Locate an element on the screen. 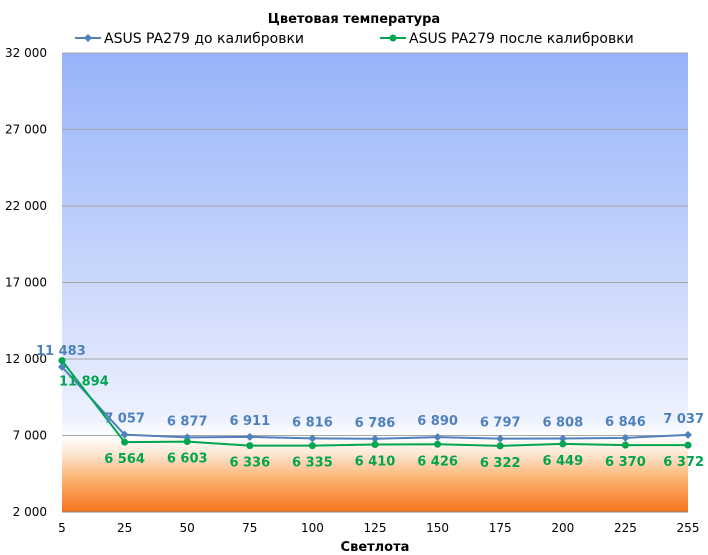  data-label-series-2: 6 603 is located at coordinates (187, 459).